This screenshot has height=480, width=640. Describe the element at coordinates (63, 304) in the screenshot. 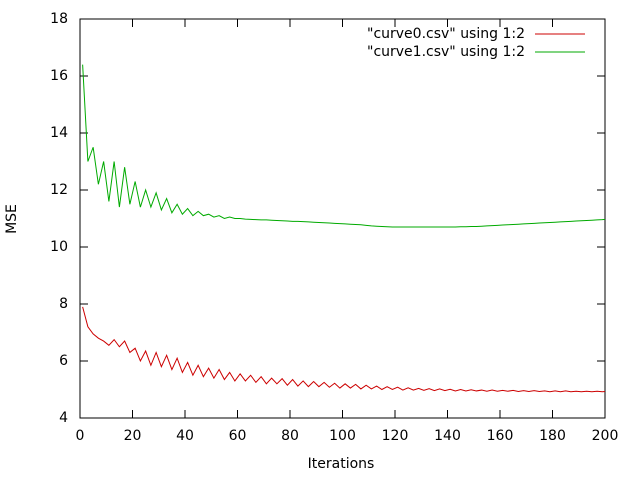

I see `y-tick-label: 8` at that location.